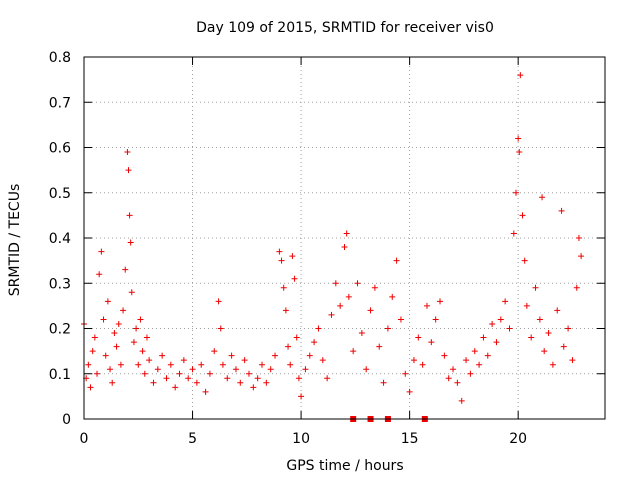 This screenshot has height=480, width=640. Describe the element at coordinates (60, 239) in the screenshot. I see `y-tick-label: 0.4` at that location.